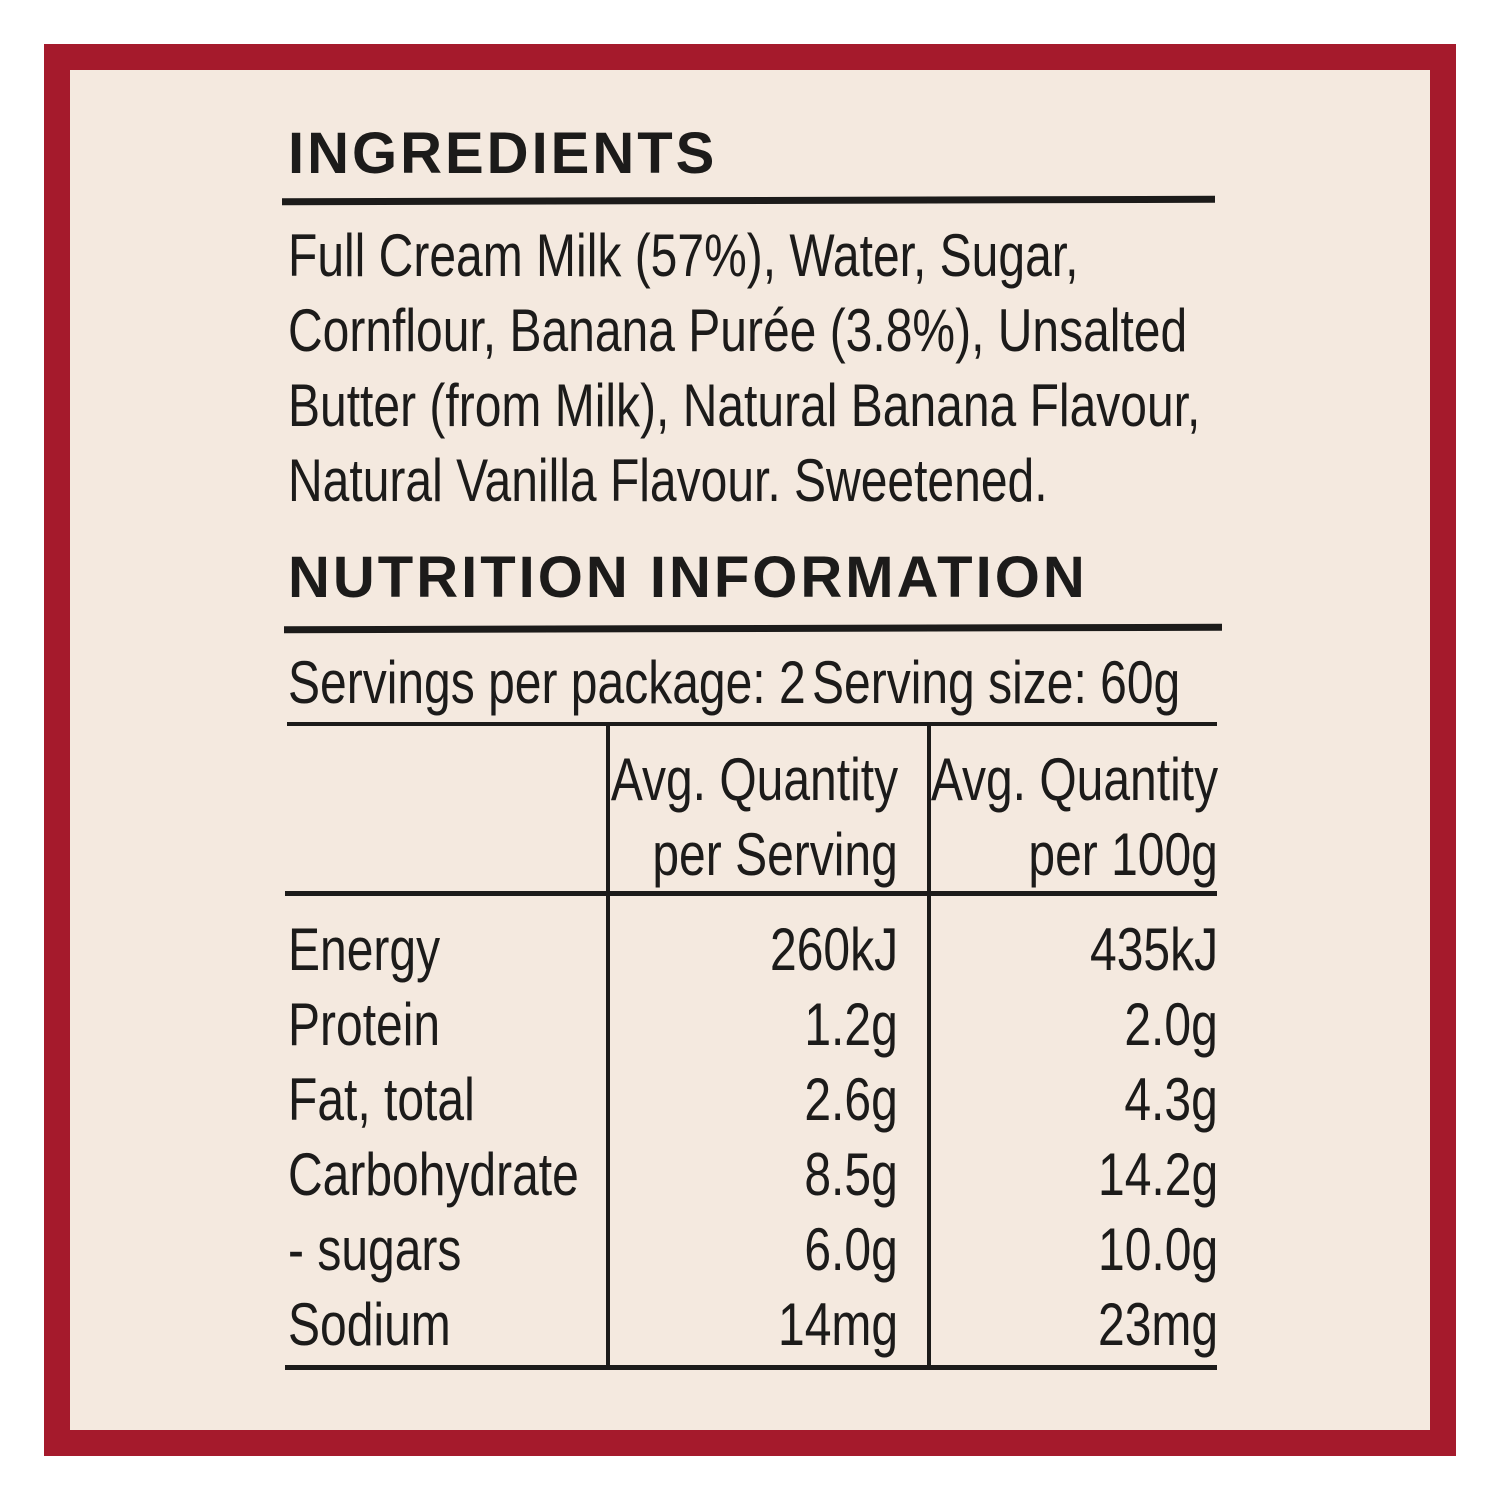  Describe the element at coordinates (837, 1324) in the screenshot. I see `per-serving-value: 14mg` at that location.